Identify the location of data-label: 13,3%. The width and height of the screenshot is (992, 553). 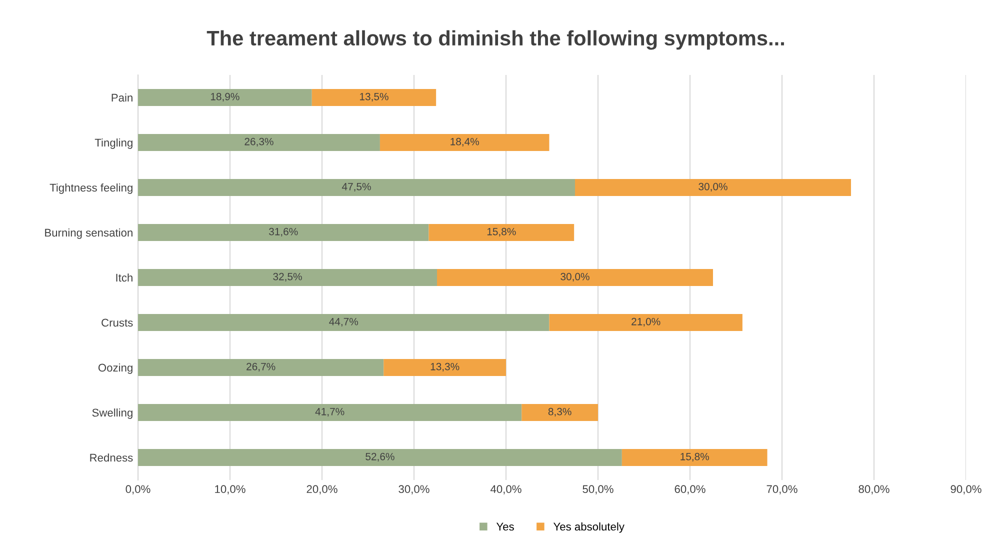
(445, 367).